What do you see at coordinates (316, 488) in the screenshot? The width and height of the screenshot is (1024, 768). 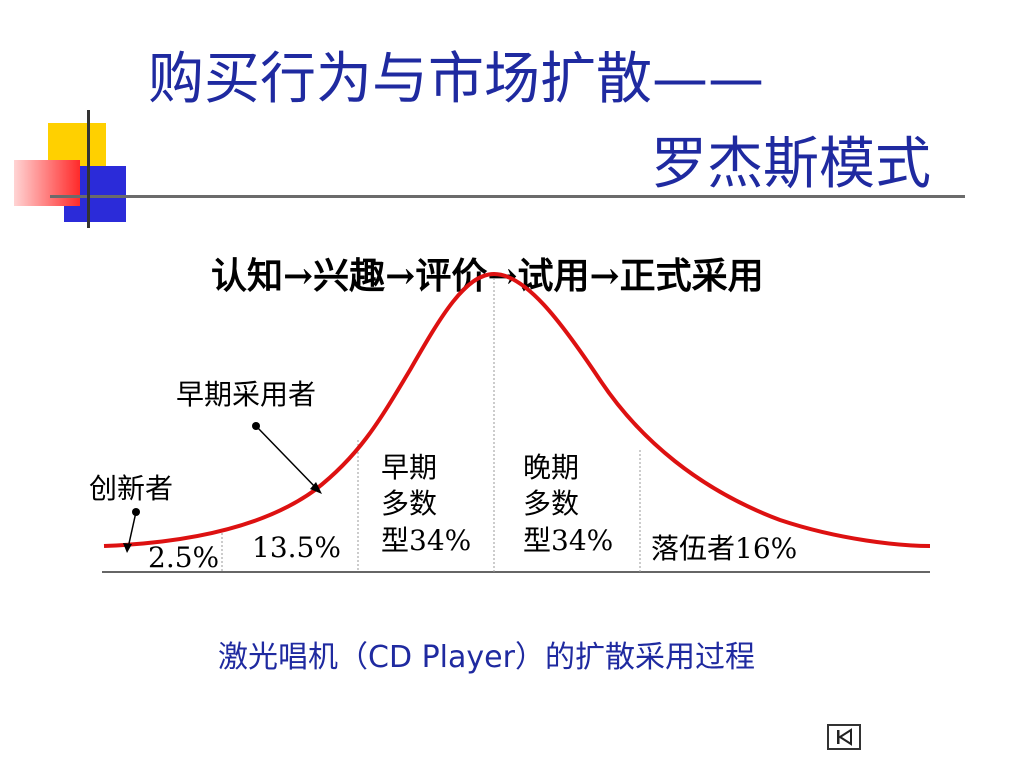 I see `early-adopters-pointer-arrowhead` at bounding box center [316, 488].